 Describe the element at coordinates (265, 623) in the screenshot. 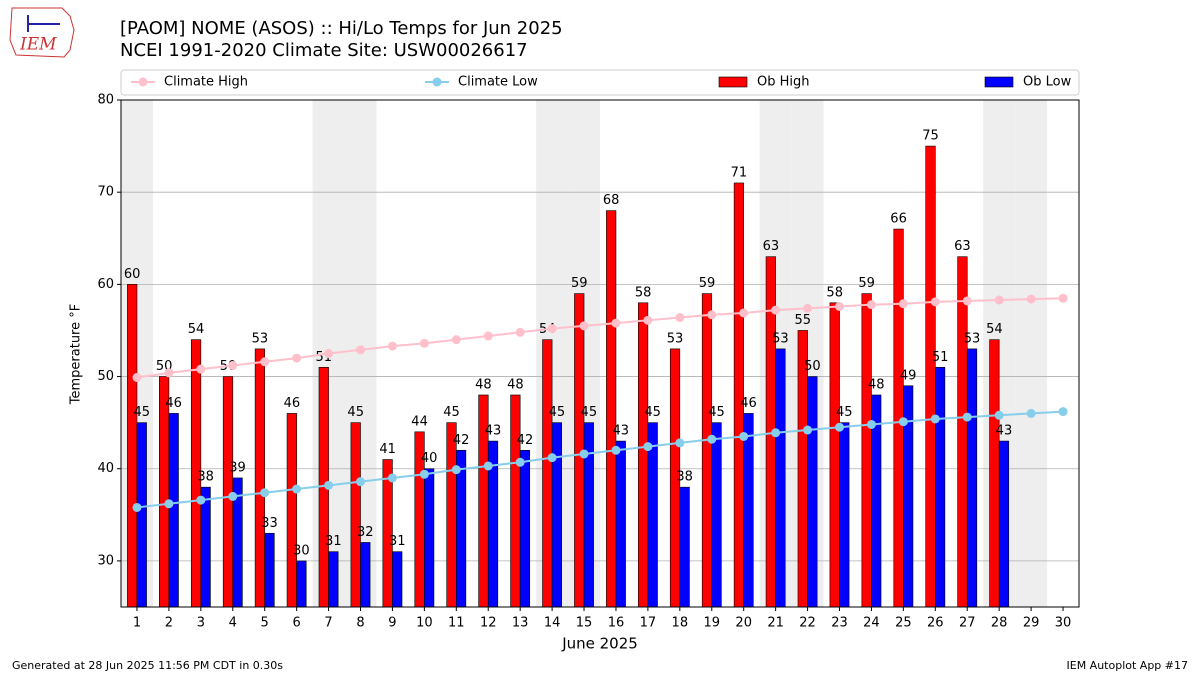

I see `x-tick-label: 5` at that location.